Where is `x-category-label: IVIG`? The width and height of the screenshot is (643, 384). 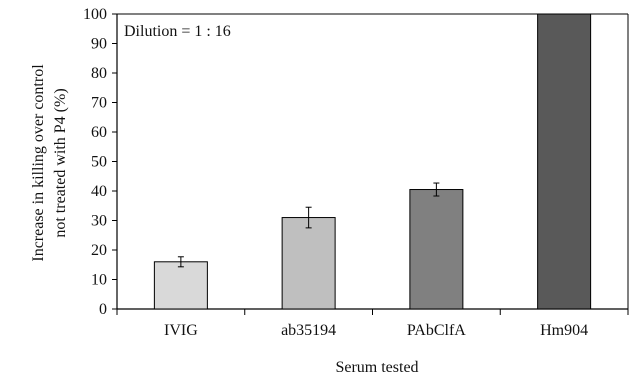
x-category-label: IVIG is located at coordinates (181, 330).